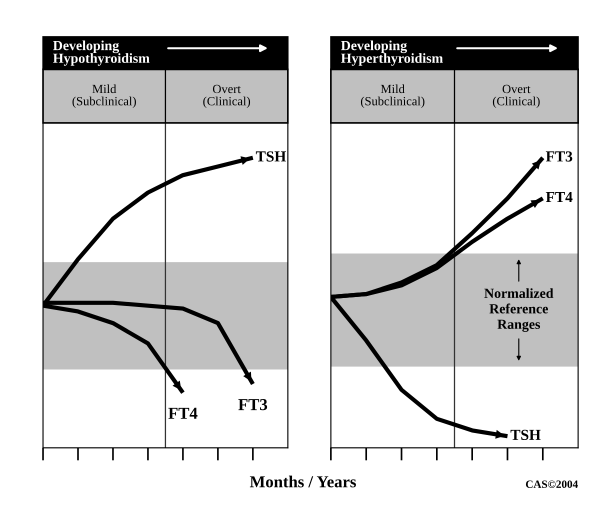  What do you see at coordinates (552, 484) in the screenshot?
I see `text: CAS©2004` at bounding box center [552, 484].